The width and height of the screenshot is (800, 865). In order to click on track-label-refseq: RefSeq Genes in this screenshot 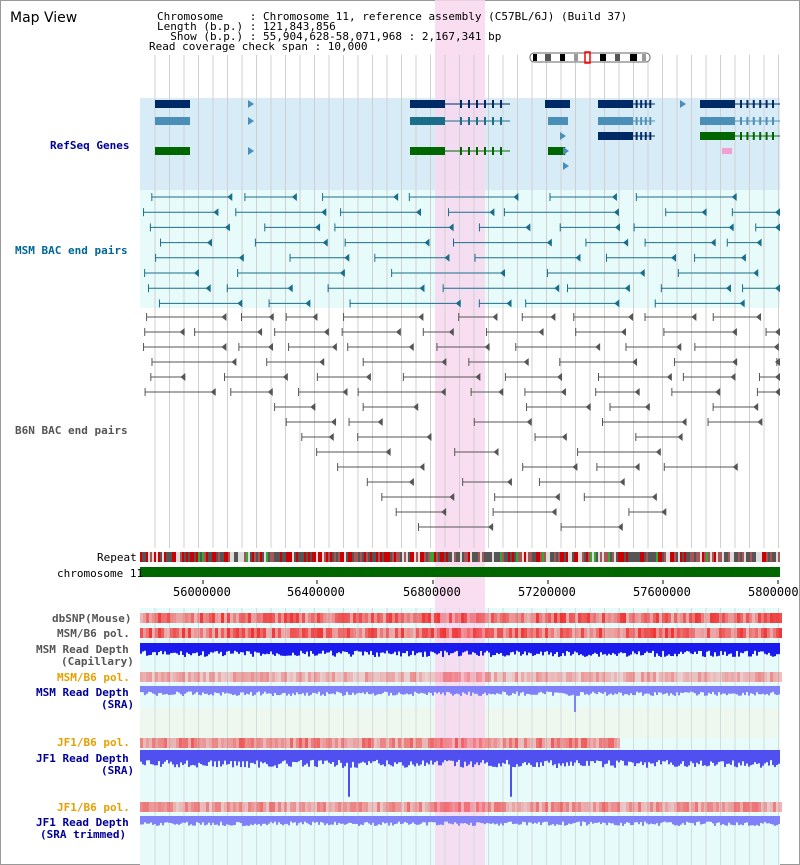, I will do `click(90, 145)`.